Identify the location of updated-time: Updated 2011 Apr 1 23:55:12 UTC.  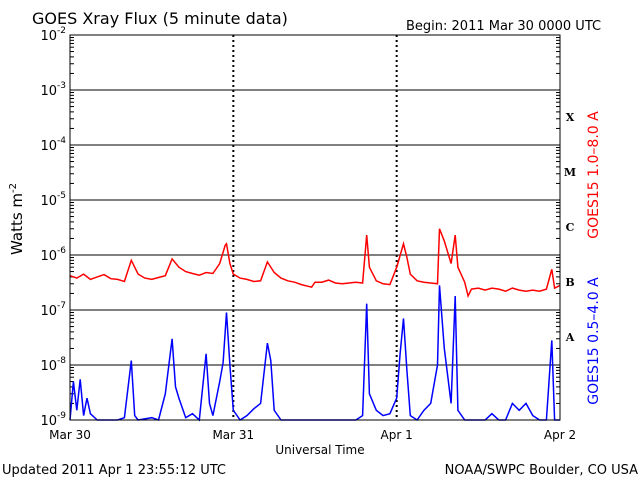
(114, 470).